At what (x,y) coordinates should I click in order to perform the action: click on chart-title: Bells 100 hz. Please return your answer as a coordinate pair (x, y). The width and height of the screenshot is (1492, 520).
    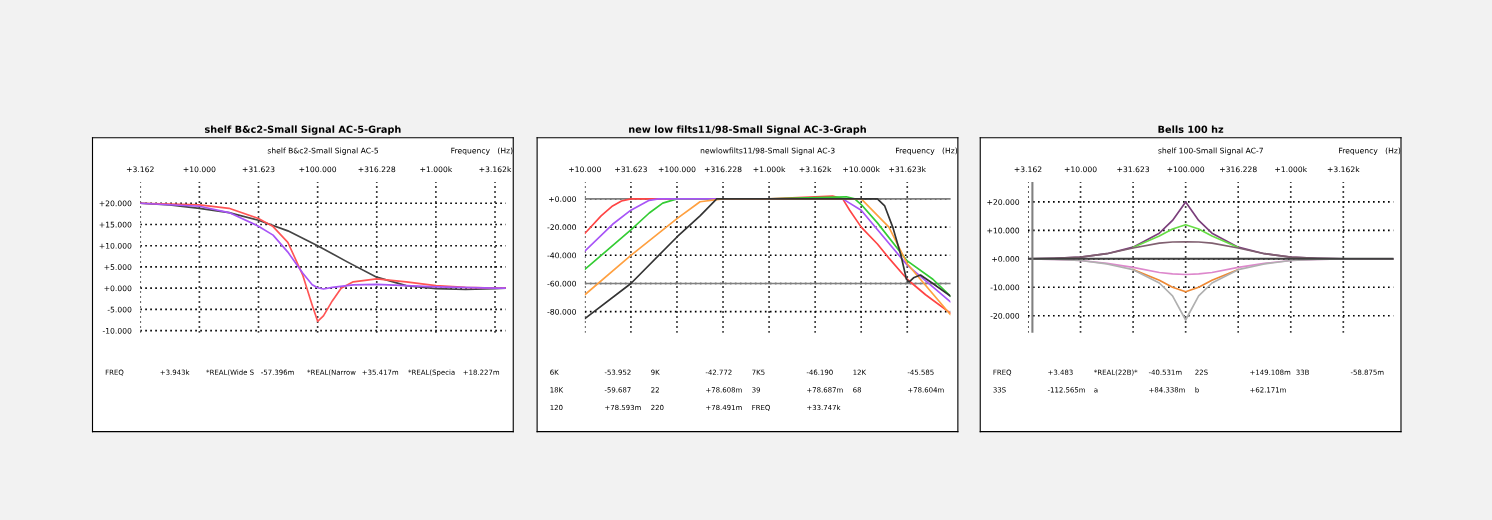
    Looking at the image, I should click on (1191, 129).